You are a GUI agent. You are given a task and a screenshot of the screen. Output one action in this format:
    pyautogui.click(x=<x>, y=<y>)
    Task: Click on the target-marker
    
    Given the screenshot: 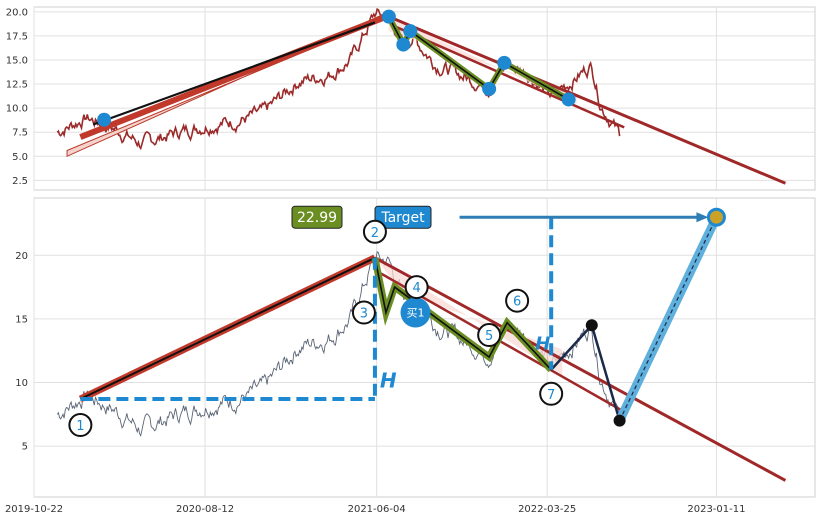 What is the action you would take?
    pyautogui.click(x=716, y=217)
    